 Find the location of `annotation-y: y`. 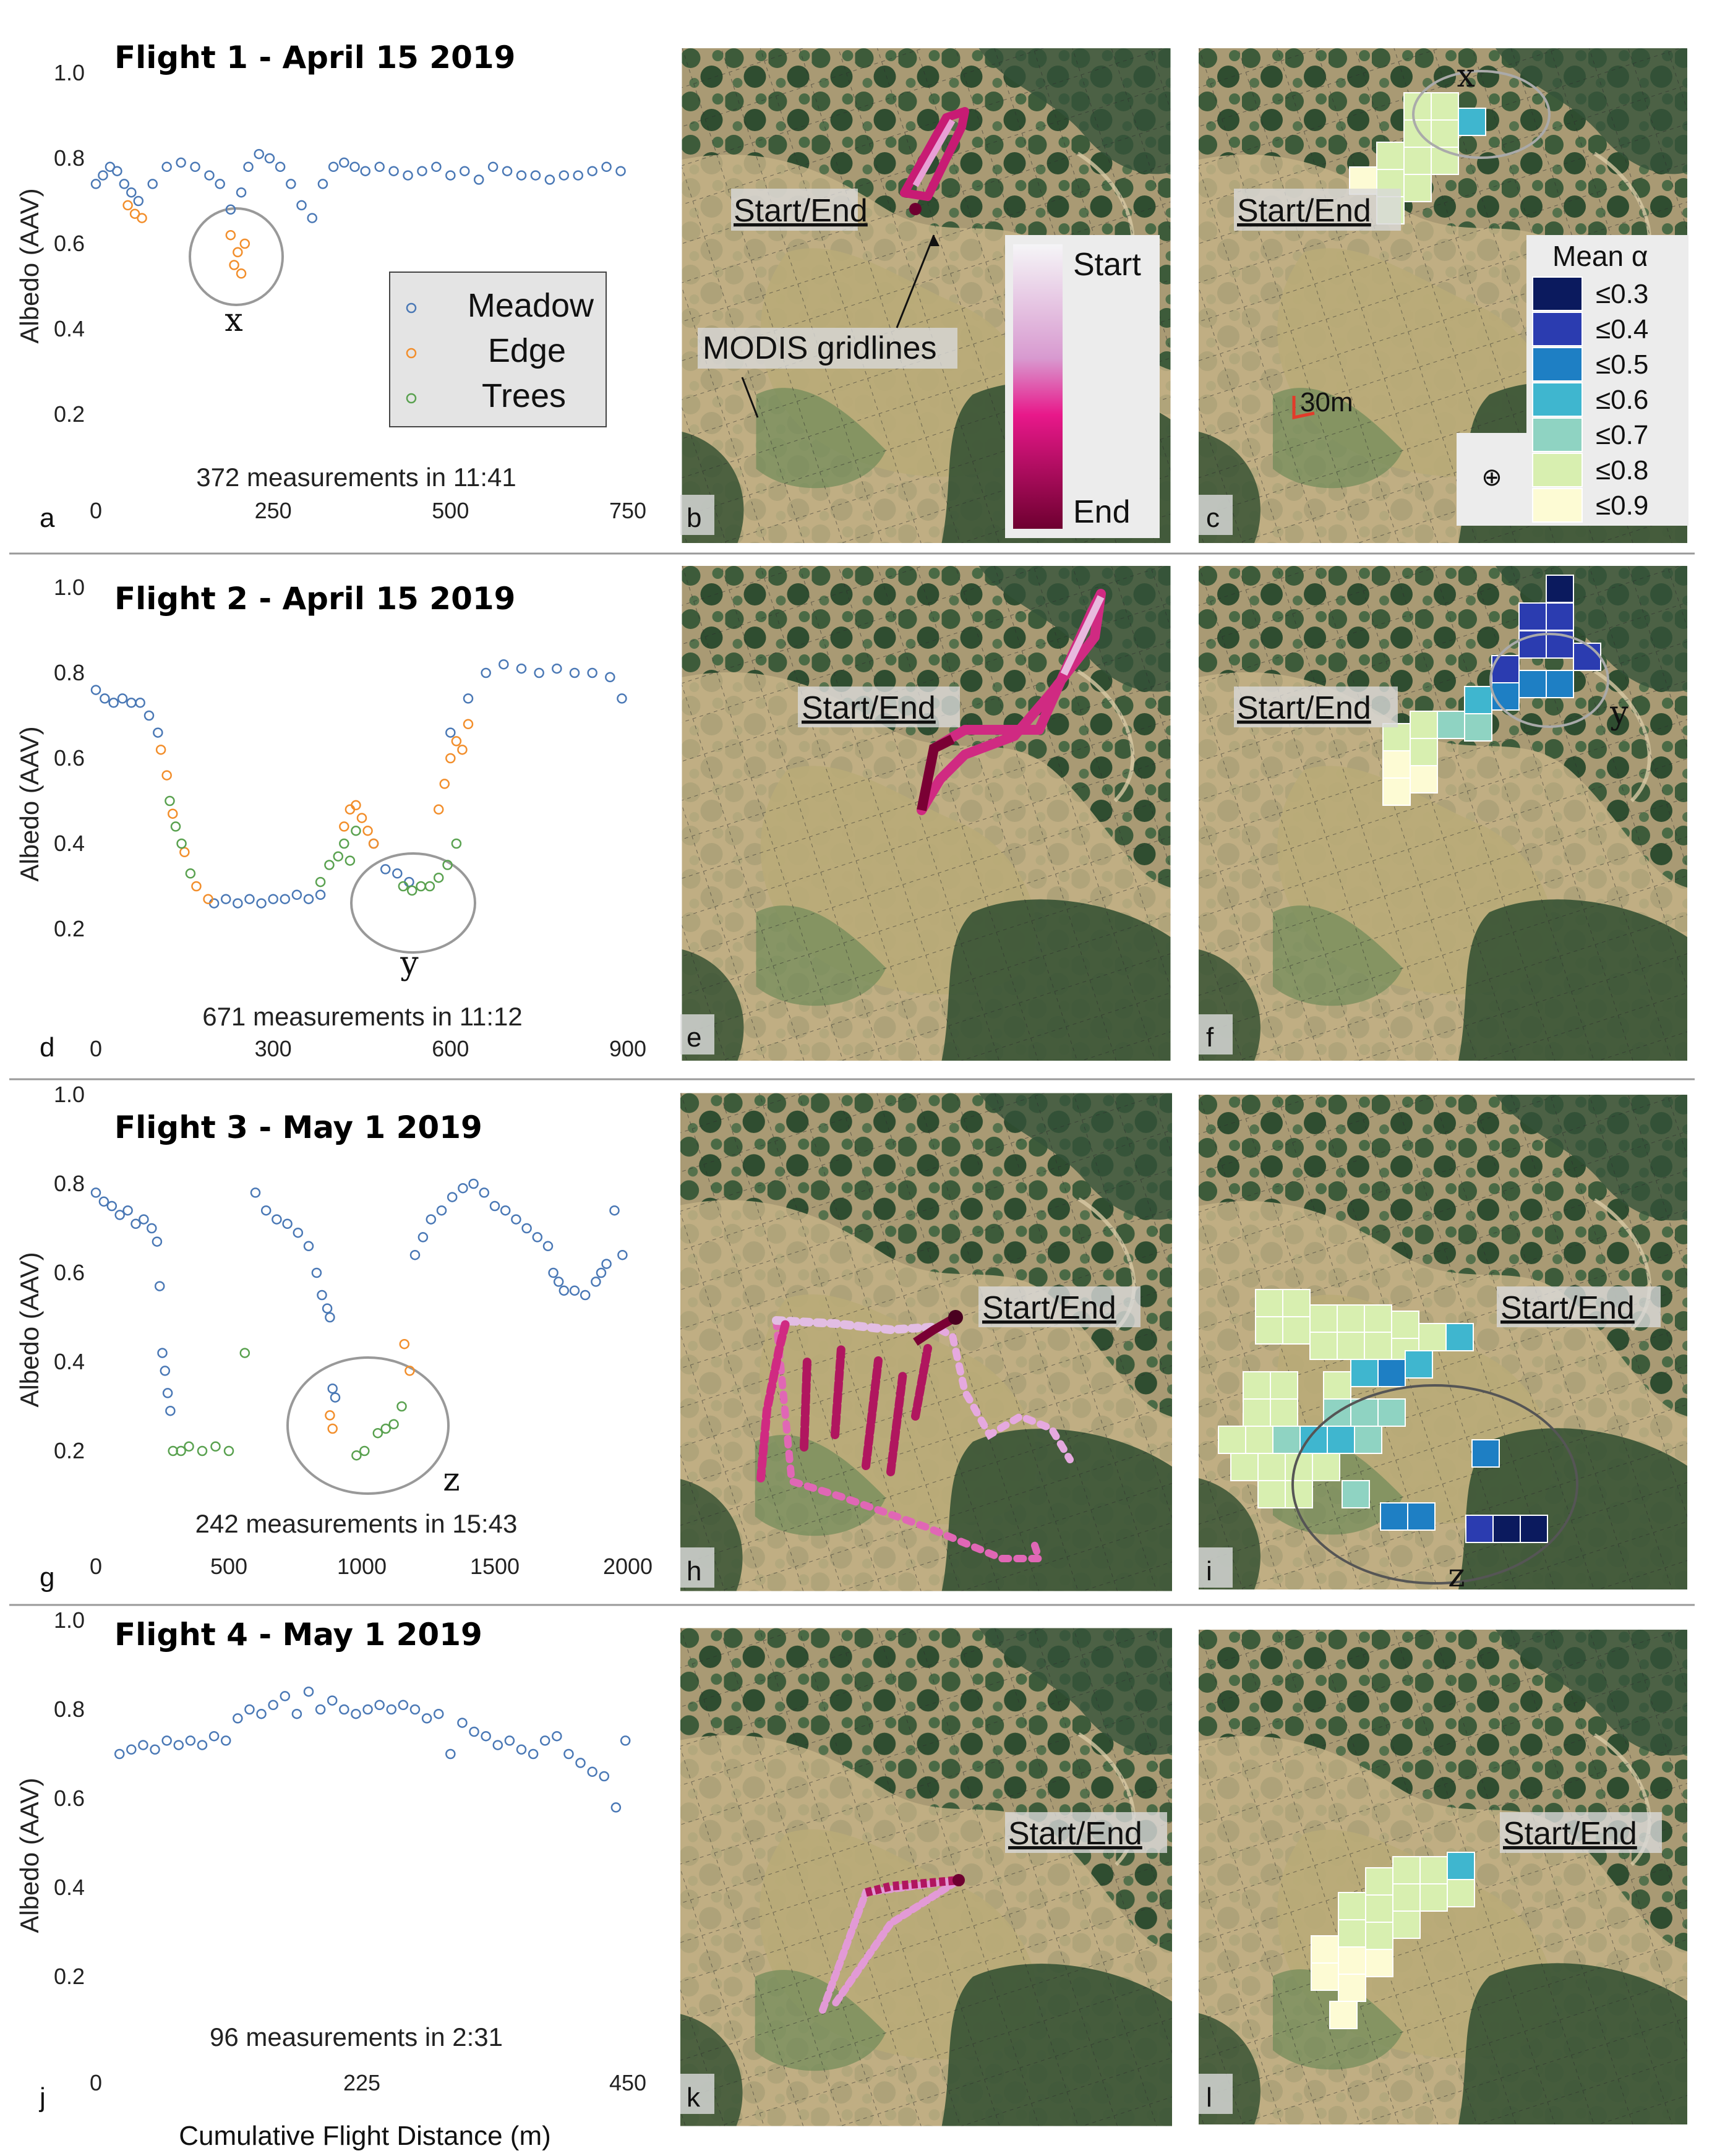

annotation-y: y is located at coordinates (1619, 713).